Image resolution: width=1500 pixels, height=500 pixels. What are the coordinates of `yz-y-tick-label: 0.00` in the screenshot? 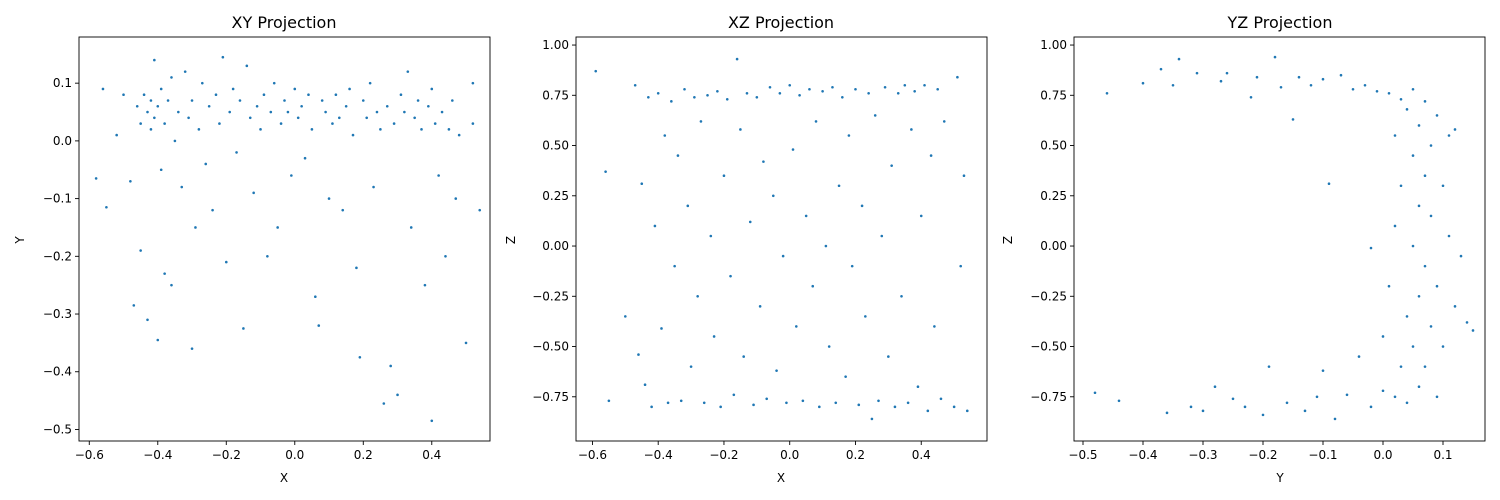 It's located at (1053, 246).